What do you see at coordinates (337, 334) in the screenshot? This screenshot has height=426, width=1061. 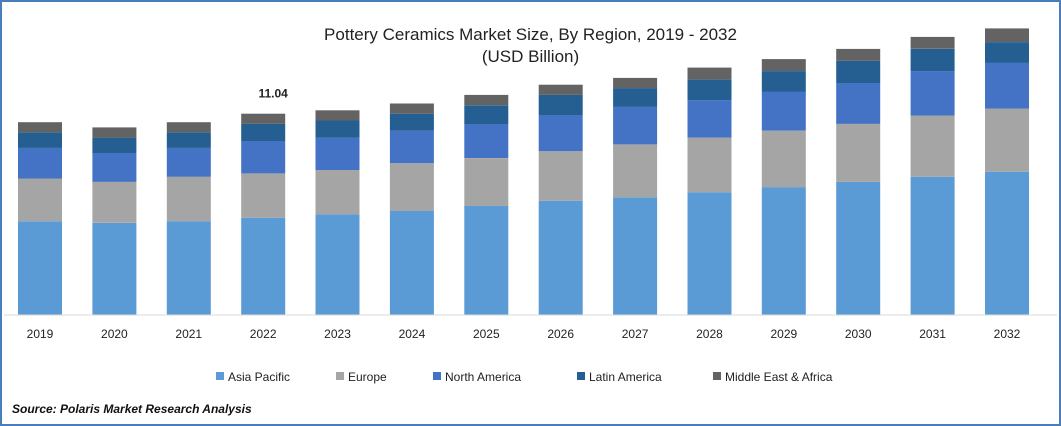 I see `x-tick-2023: 2023` at bounding box center [337, 334].